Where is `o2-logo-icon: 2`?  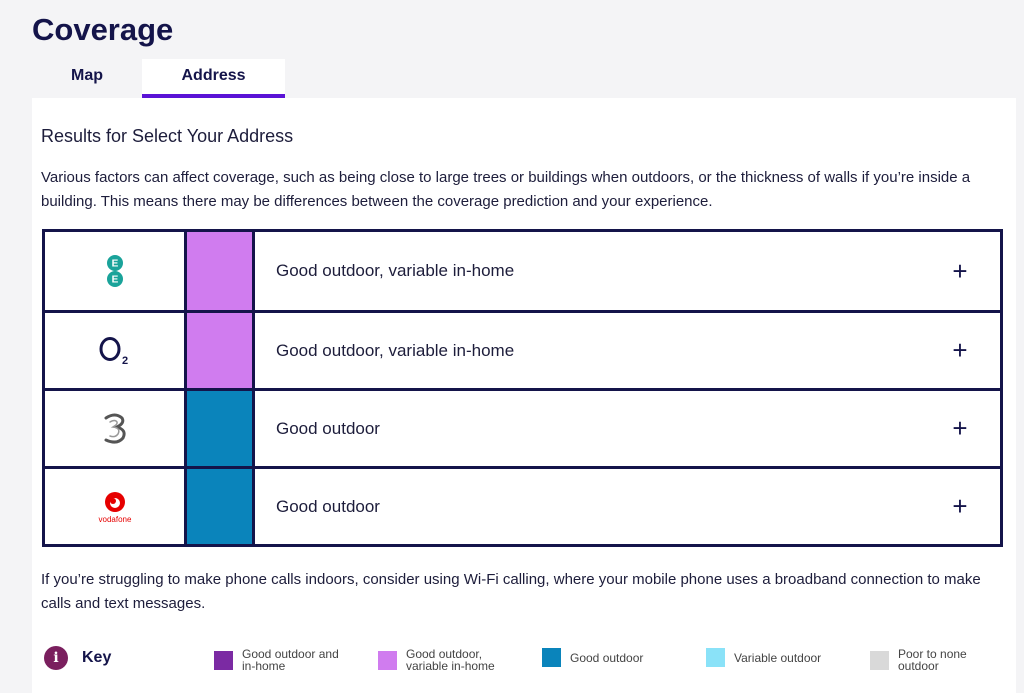 o2-logo-icon: 2 is located at coordinates (116, 350).